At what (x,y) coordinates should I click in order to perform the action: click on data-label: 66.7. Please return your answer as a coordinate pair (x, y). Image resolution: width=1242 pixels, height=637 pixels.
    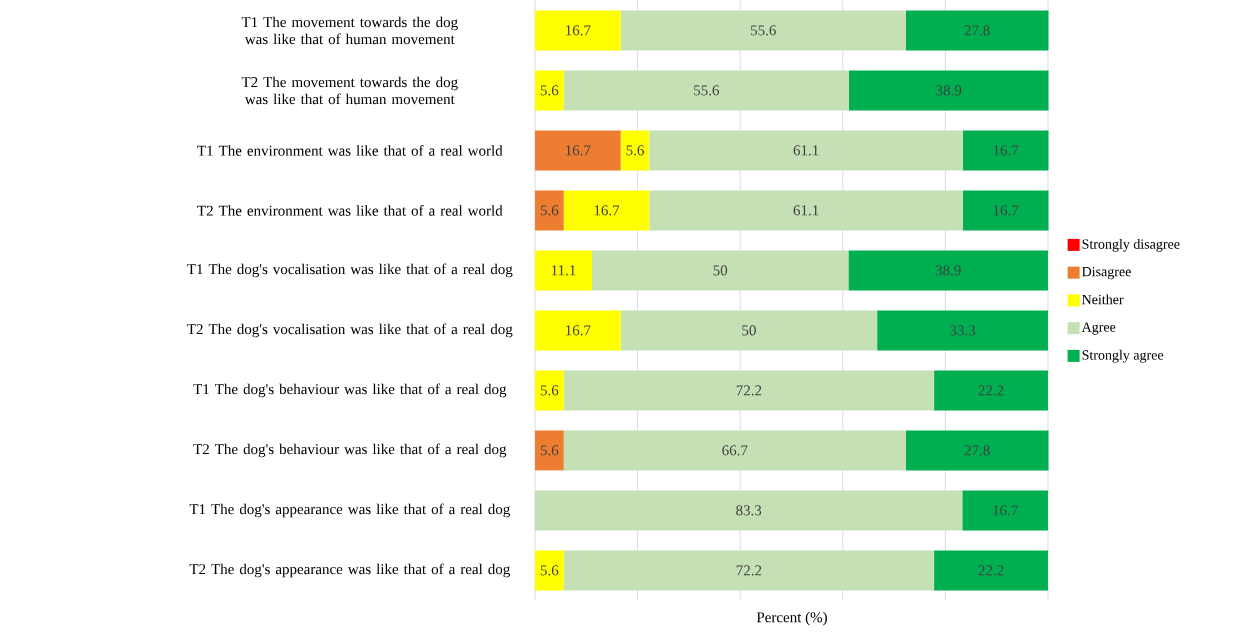
    Looking at the image, I should click on (735, 450).